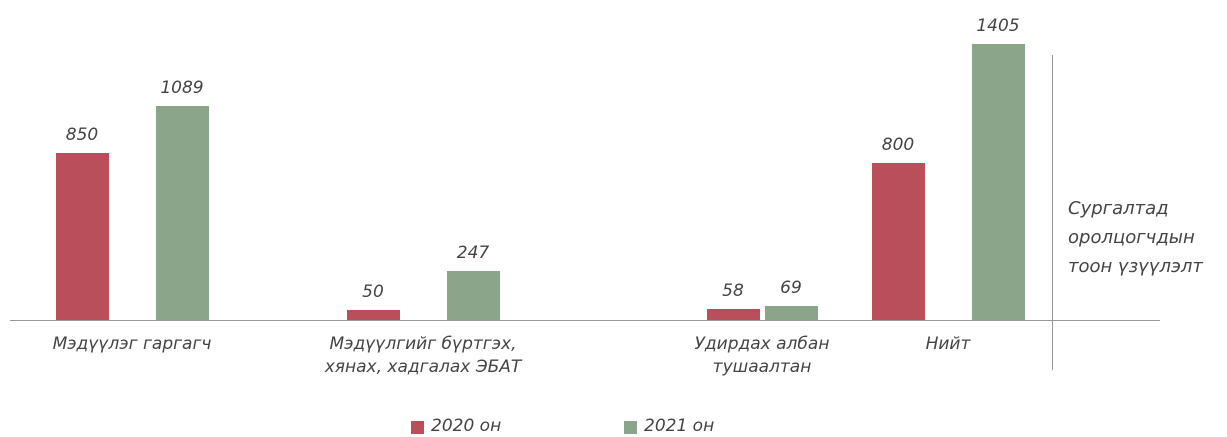  What do you see at coordinates (182, 88) in the screenshot?
I see `data-label: 1089` at bounding box center [182, 88].